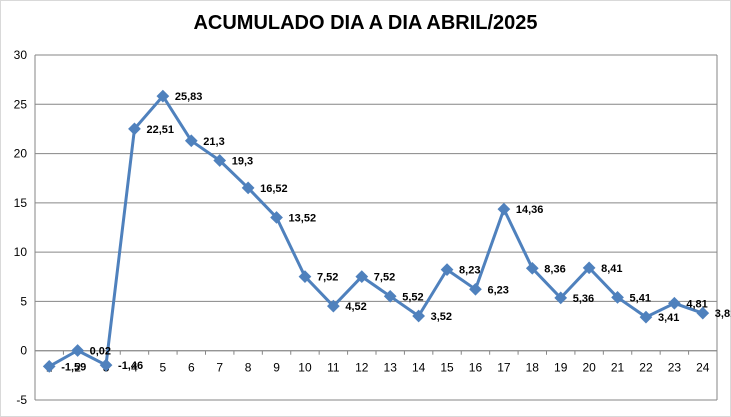 The image size is (731, 417). I want to click on x-tick-label: 14, so click(419, 368).